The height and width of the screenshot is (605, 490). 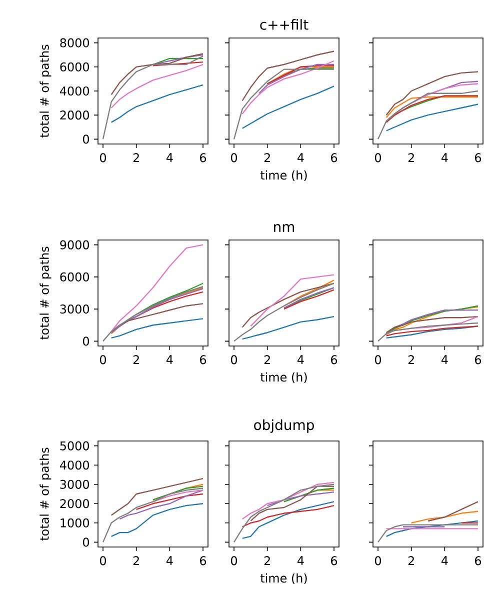 What do you see at coordinates (284, 426) in the screenshot?
I see `chart-title: objdump` at bounding box center [284, 426].